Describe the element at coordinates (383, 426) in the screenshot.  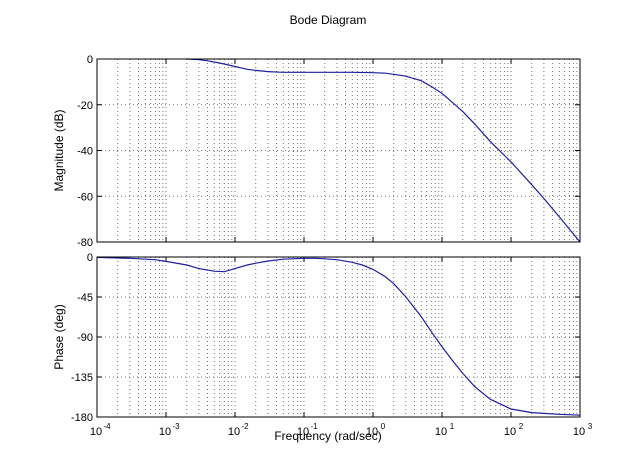
I see `xtick-exponent: 0` at that location.